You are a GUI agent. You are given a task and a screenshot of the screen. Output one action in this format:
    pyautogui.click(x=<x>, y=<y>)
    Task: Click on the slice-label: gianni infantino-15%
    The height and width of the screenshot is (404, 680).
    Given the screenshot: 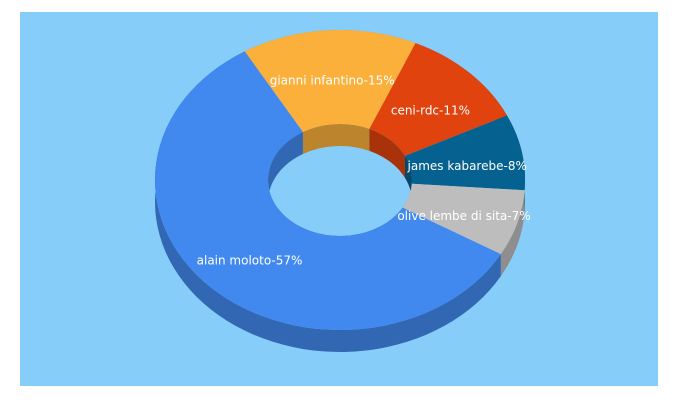 What is the action you would take?
    pyautogui.click(x=332, y=81)
    